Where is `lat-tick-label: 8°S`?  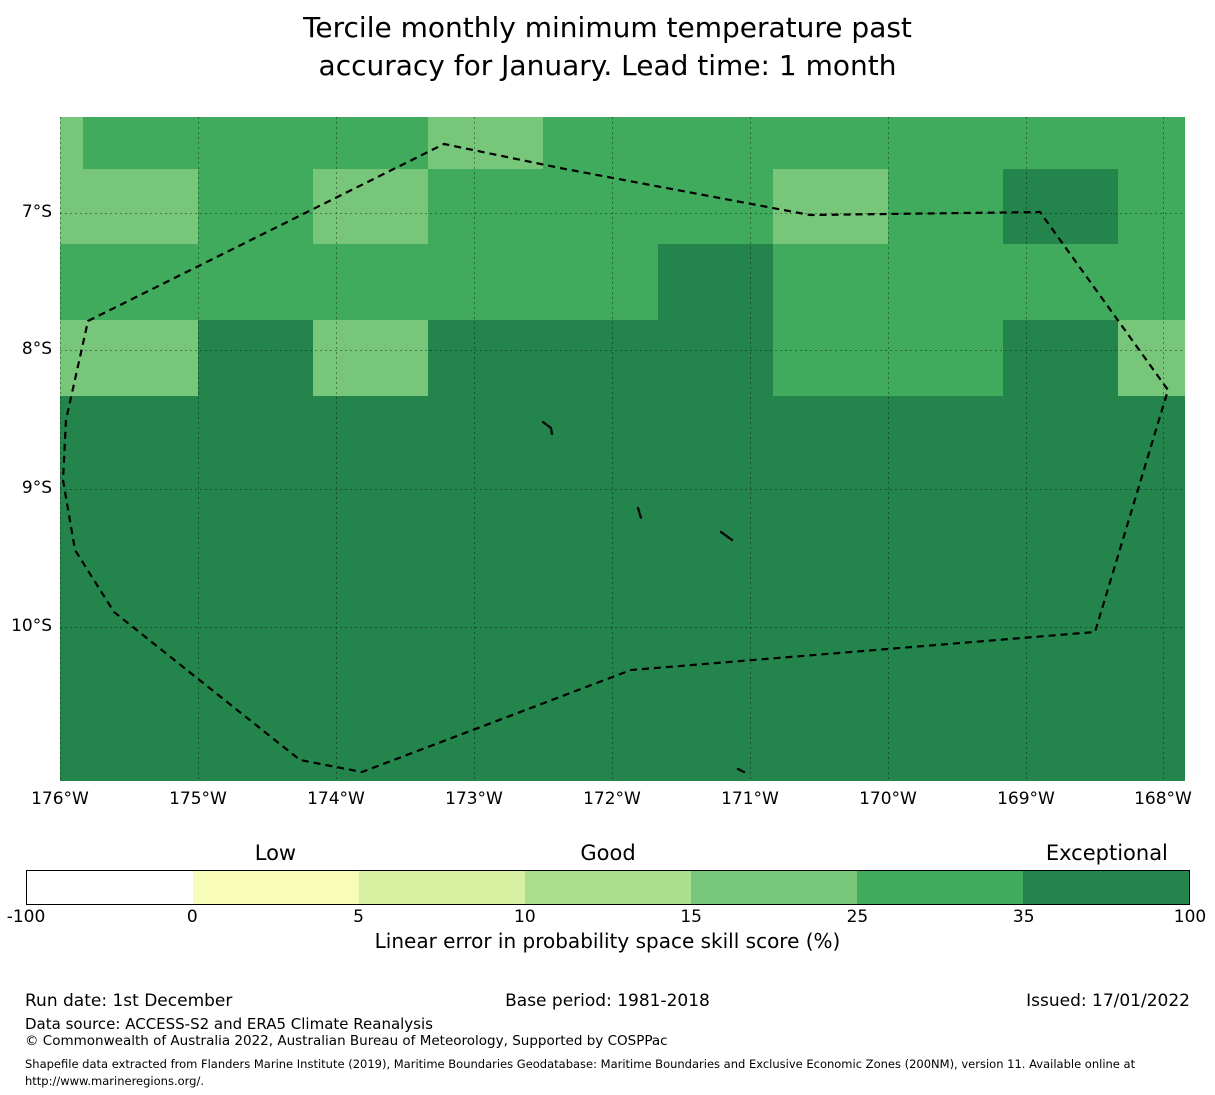 lat-tick-label: 8°S is located at coordinates (36, 349).